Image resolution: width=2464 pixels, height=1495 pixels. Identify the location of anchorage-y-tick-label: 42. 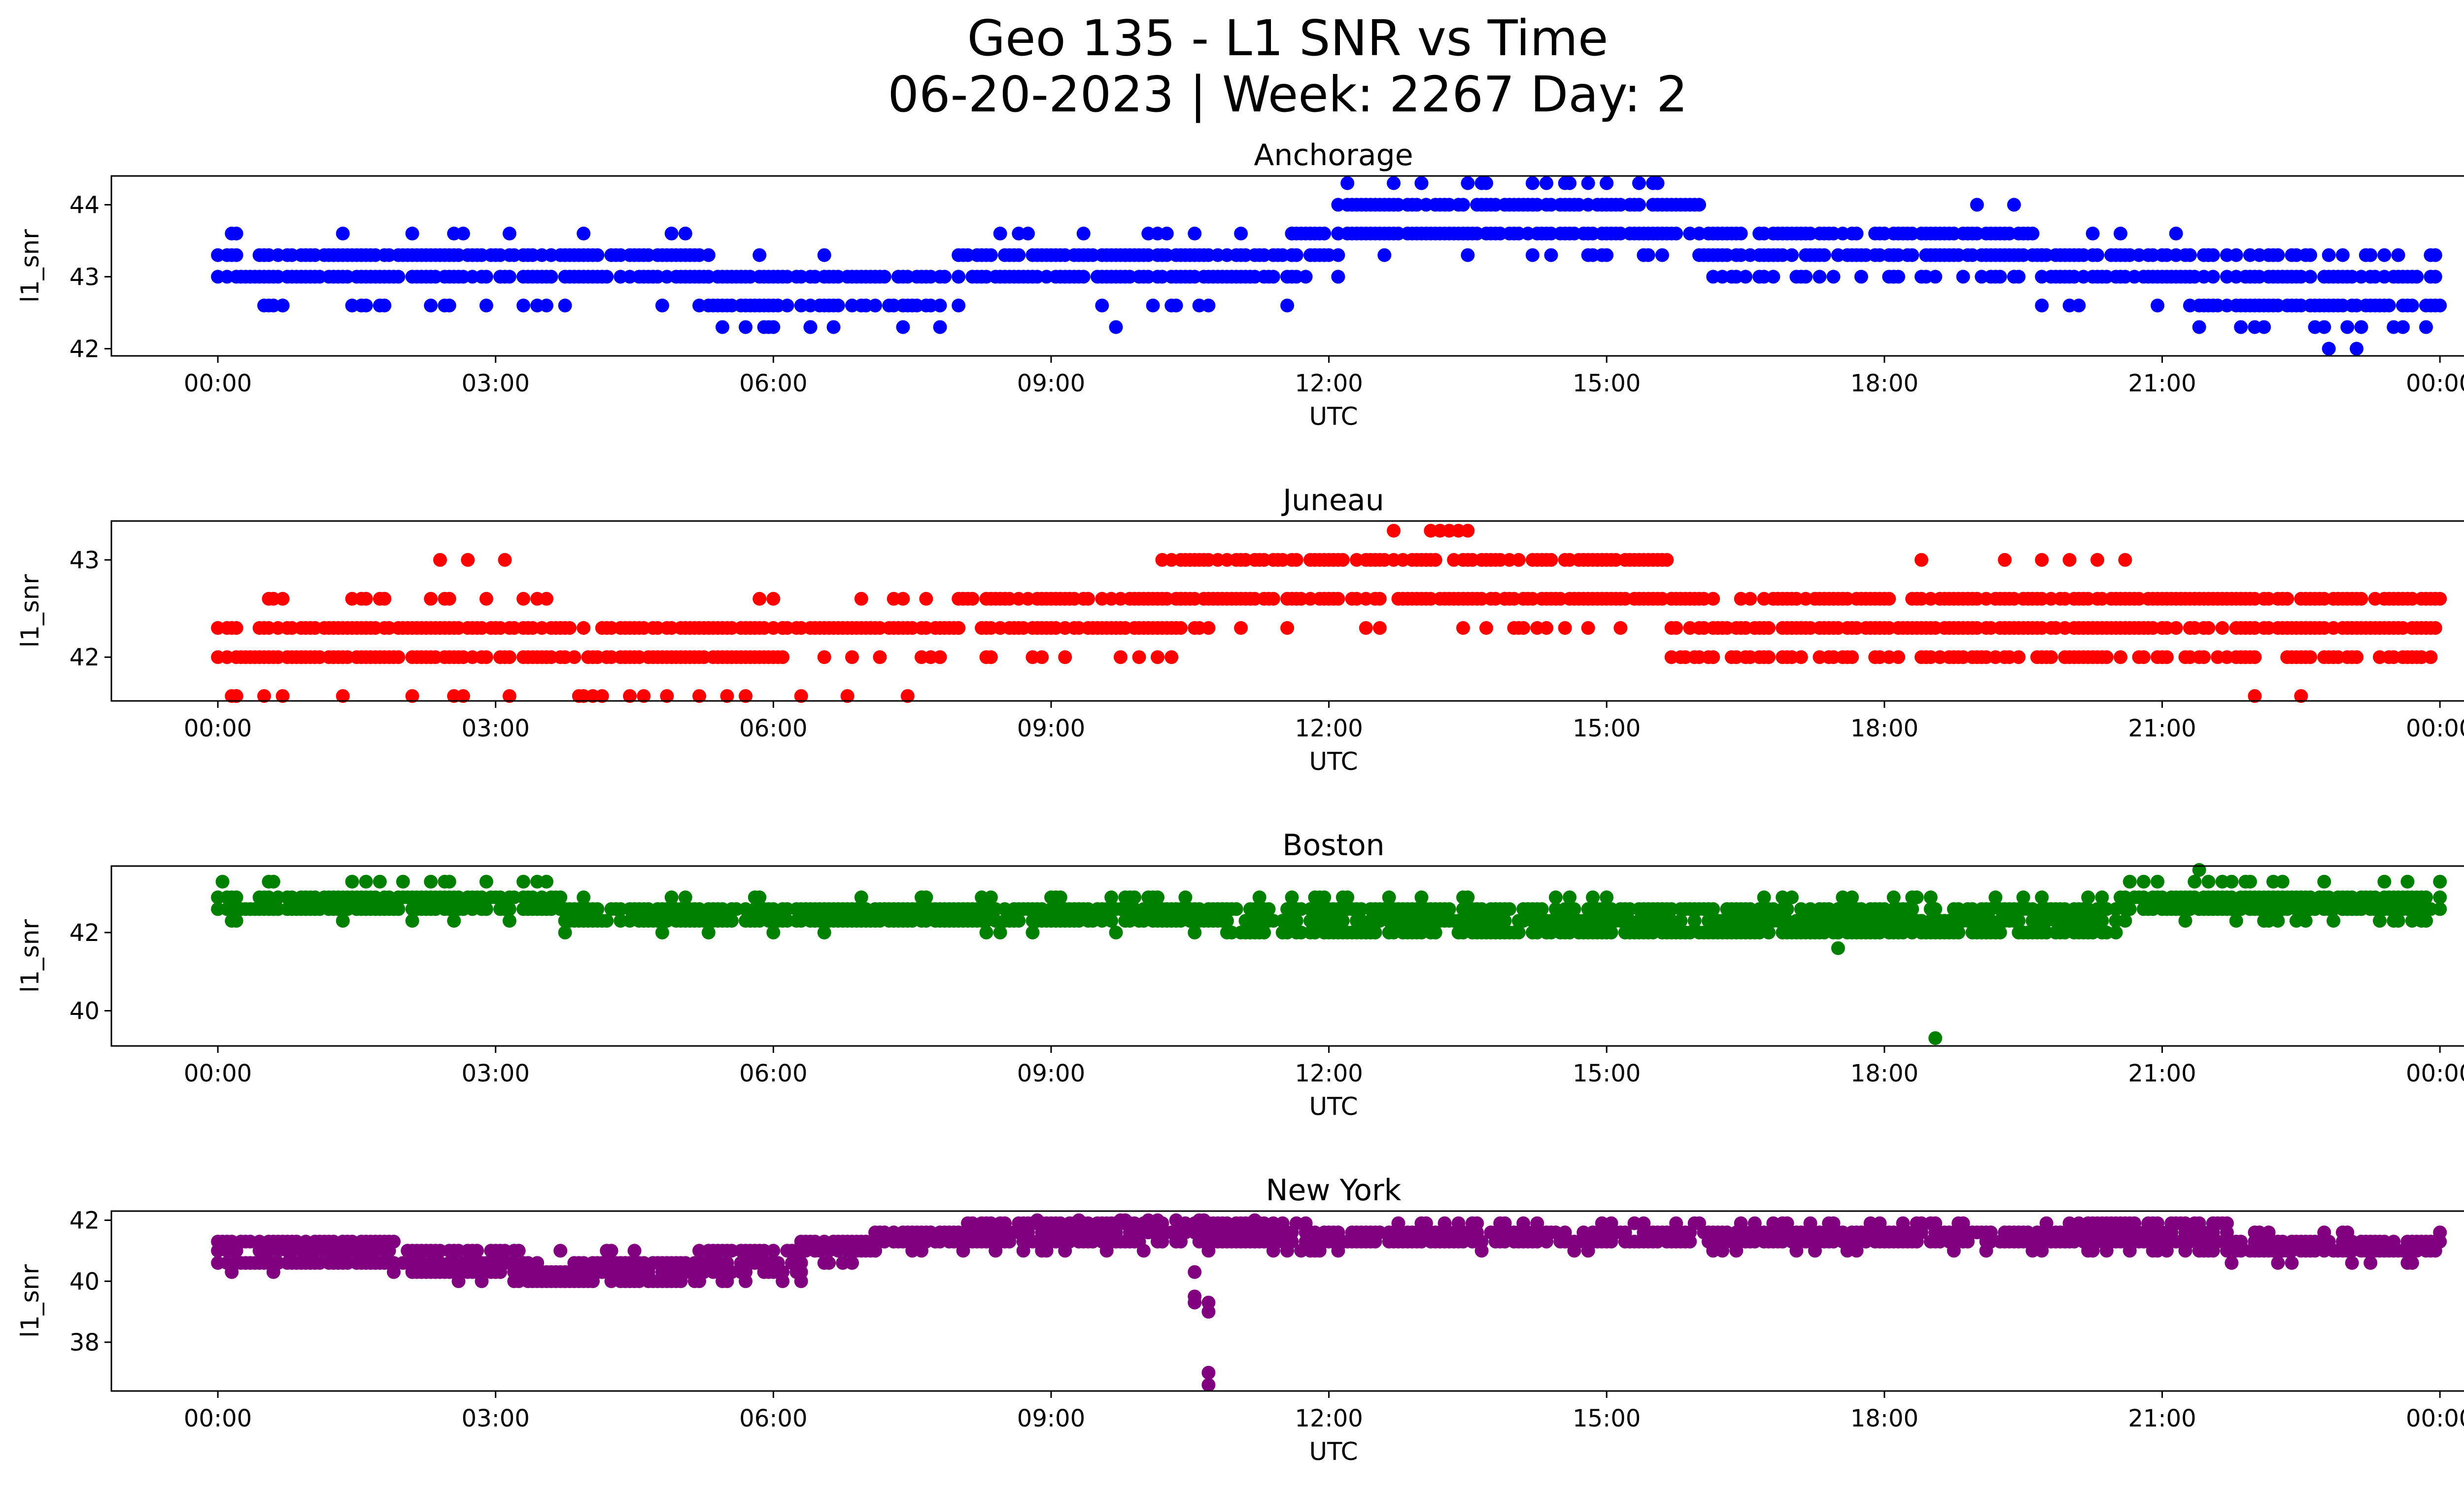
(84, 349).